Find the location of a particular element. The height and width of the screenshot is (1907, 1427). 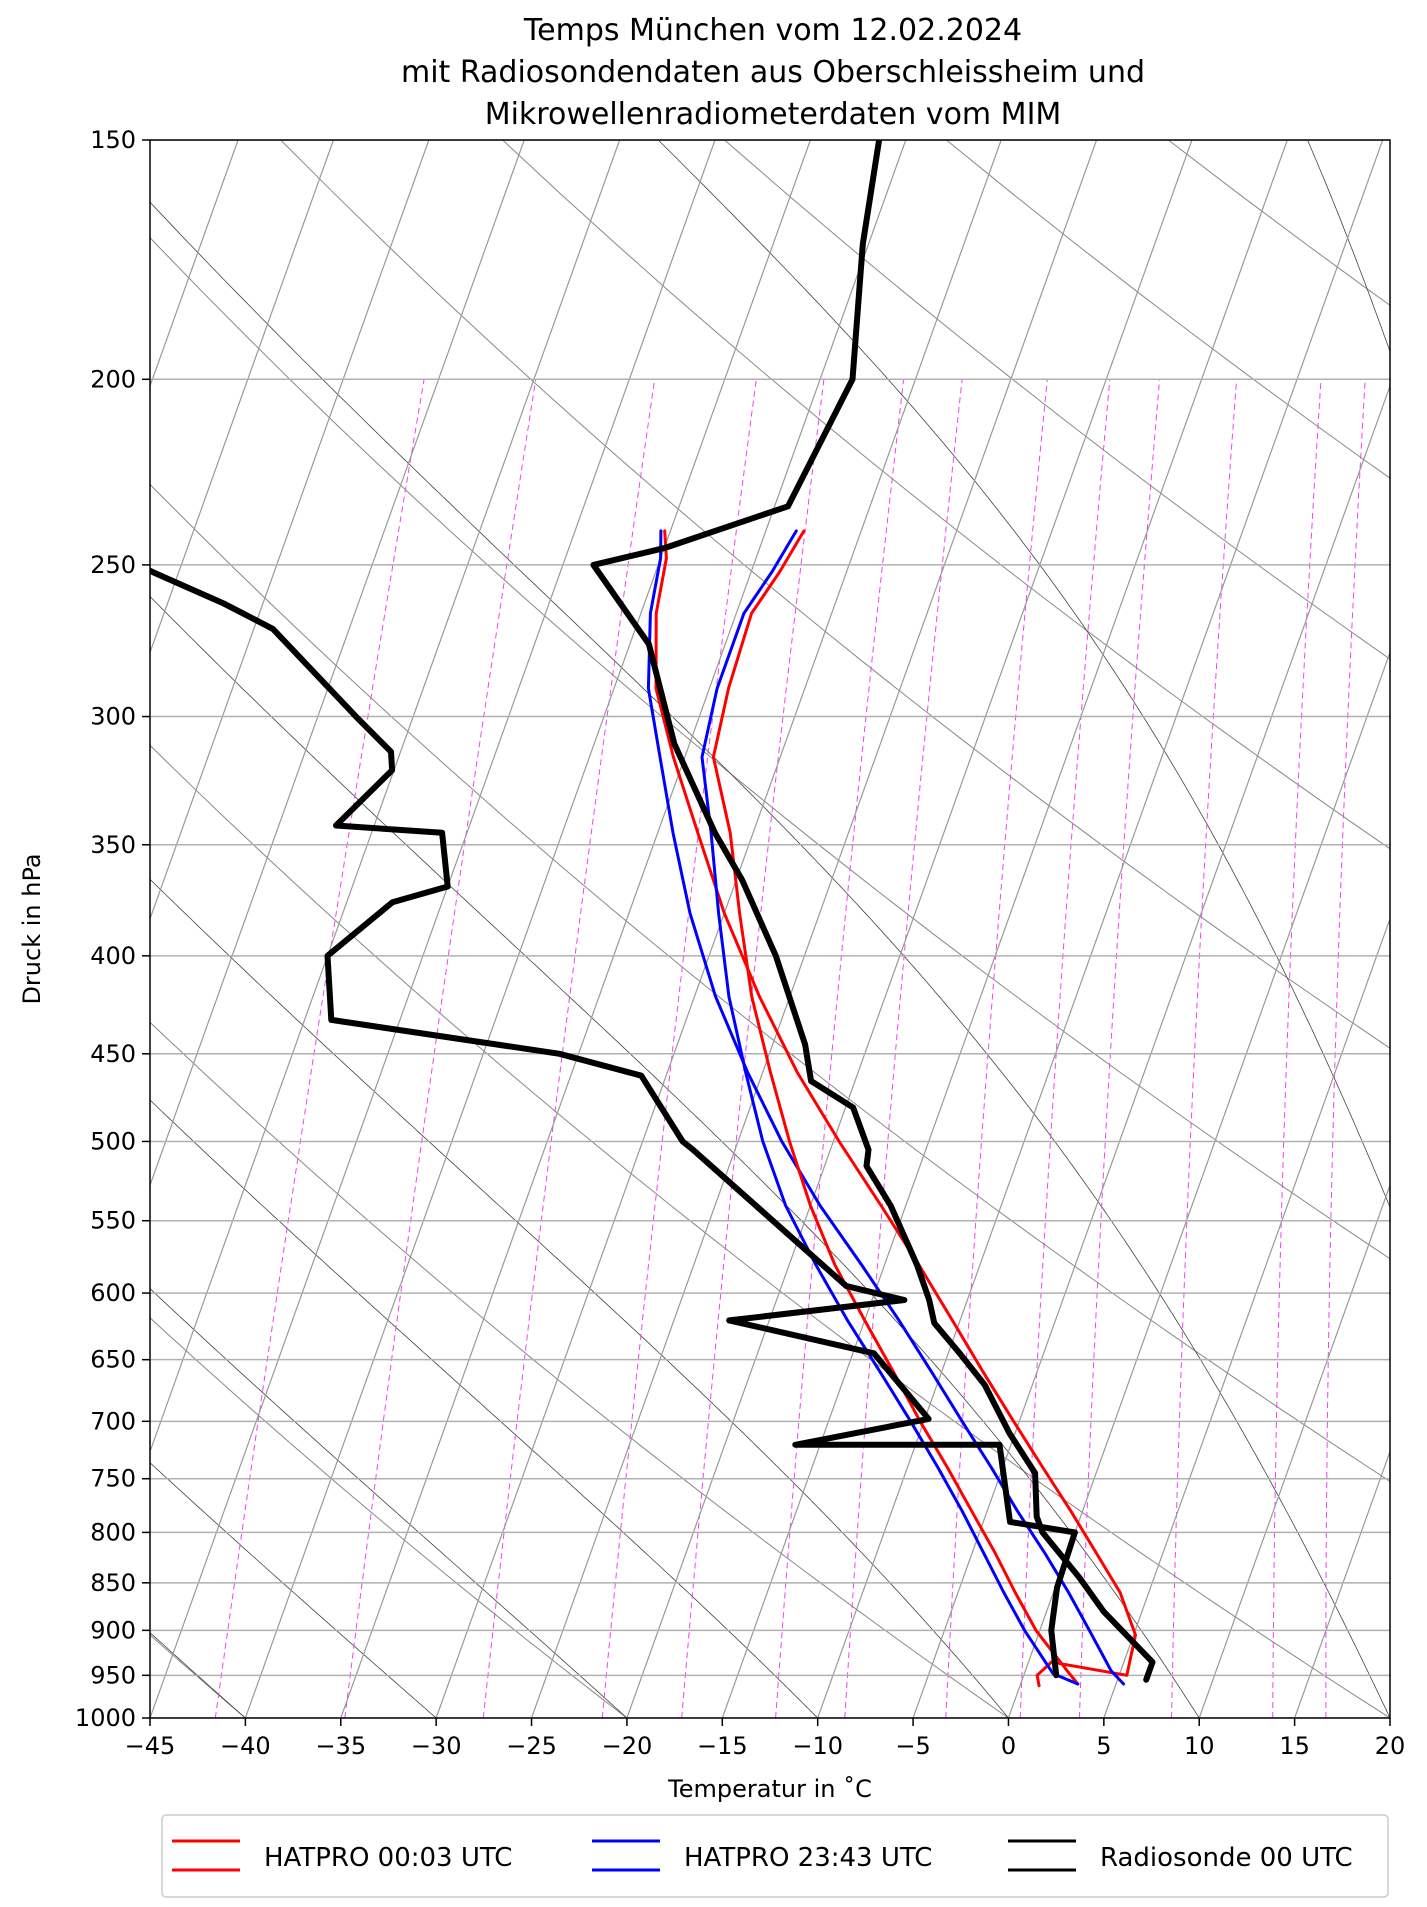

title-line-1: Temps München vom 12.02.2024 is located at coordinates (772, 30).